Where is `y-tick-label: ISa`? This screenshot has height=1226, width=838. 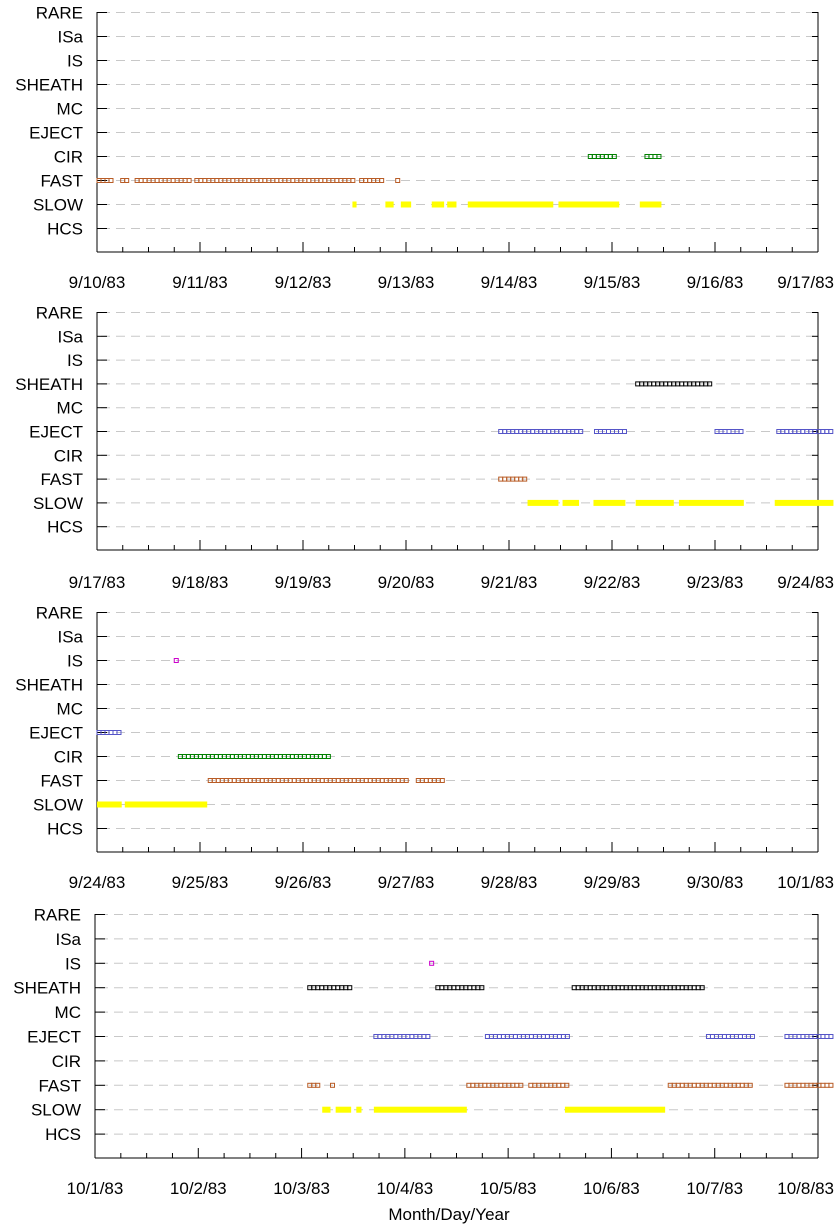
y-tick-label: ISa is located at coordinates (70, 637).